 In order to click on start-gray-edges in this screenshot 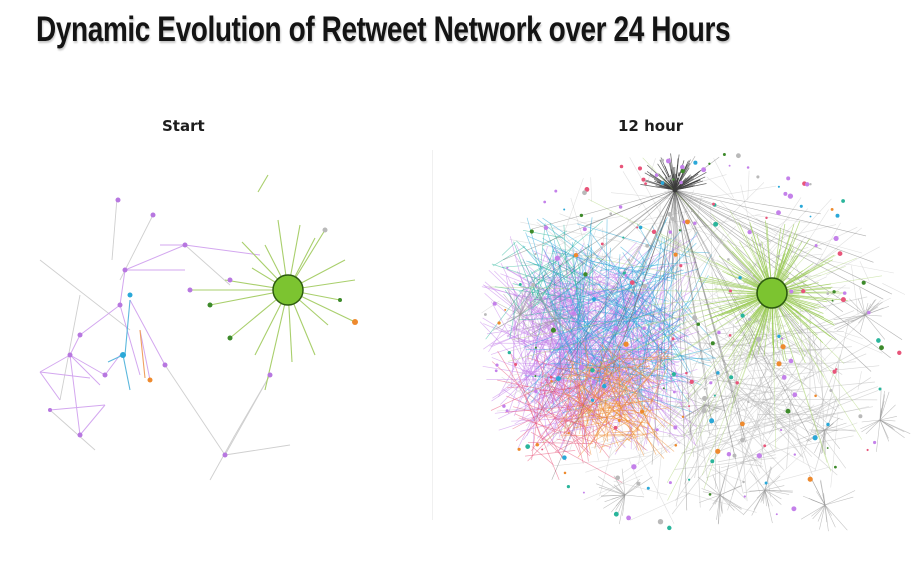, I will do `click(165, 339)`.